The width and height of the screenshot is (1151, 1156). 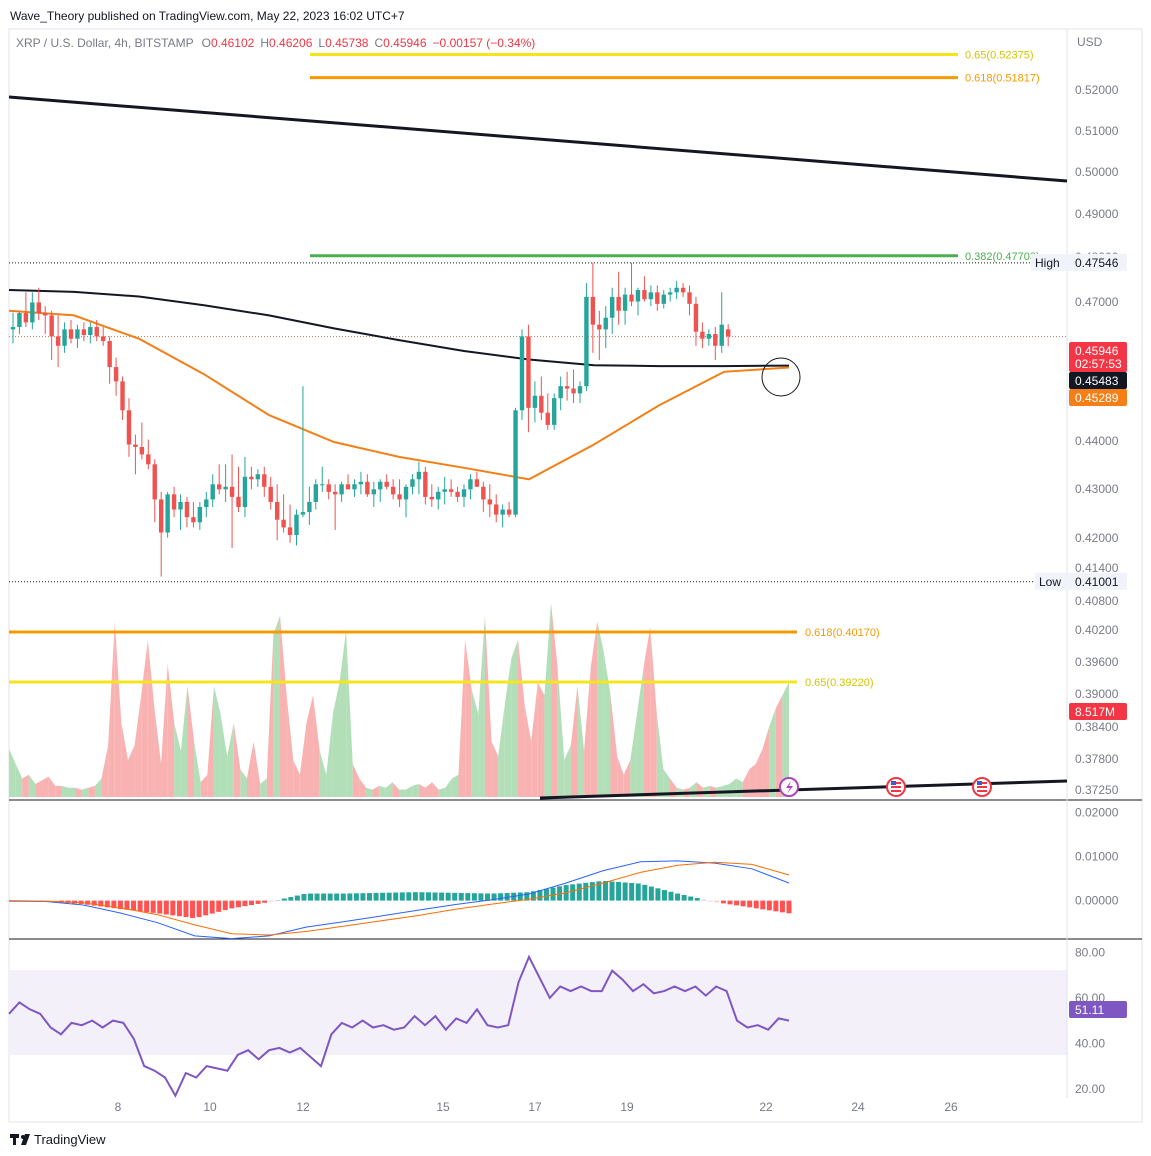 I want to click on currency-label: USD, so click(x=1090, y=42).